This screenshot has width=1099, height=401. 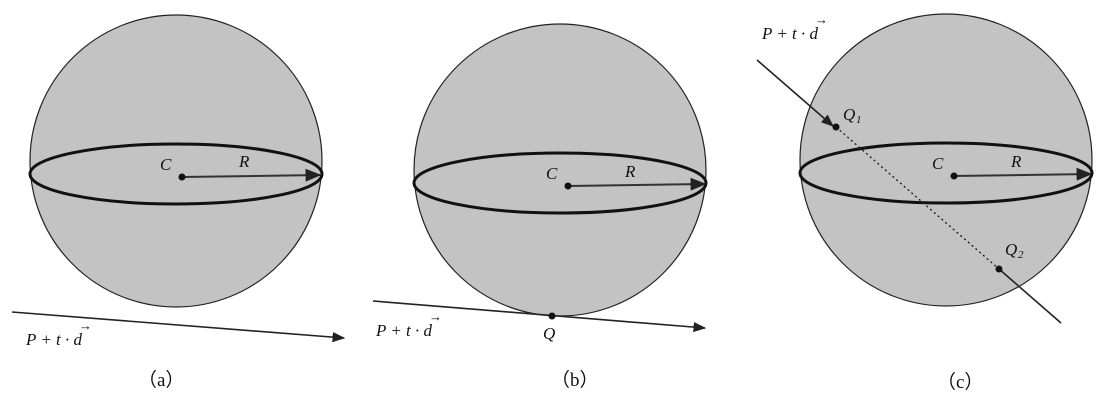 I want to click on vector-arrow-a: →, so click(x=85, y=325).